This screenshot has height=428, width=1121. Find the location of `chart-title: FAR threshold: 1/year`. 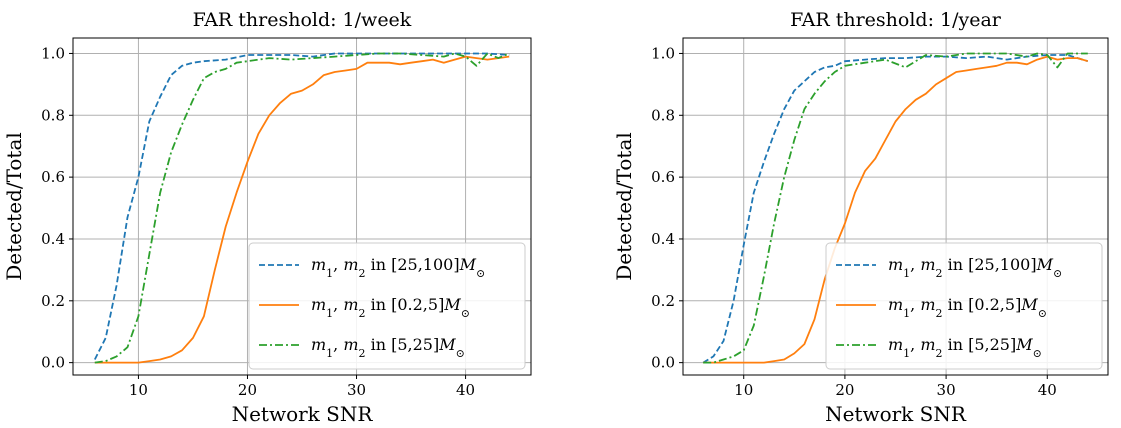

chart-title: FAR threshold: 1/year is located at coordinates (896, 20).